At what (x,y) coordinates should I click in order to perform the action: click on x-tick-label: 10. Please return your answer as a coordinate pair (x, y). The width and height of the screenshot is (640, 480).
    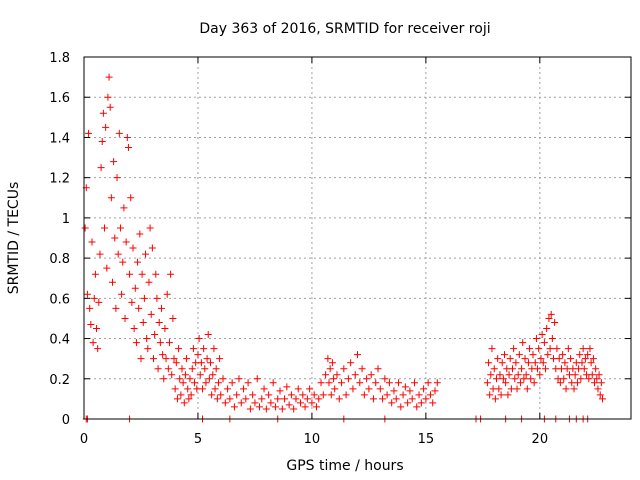
    Looking at the image, I should click on (312, 439).